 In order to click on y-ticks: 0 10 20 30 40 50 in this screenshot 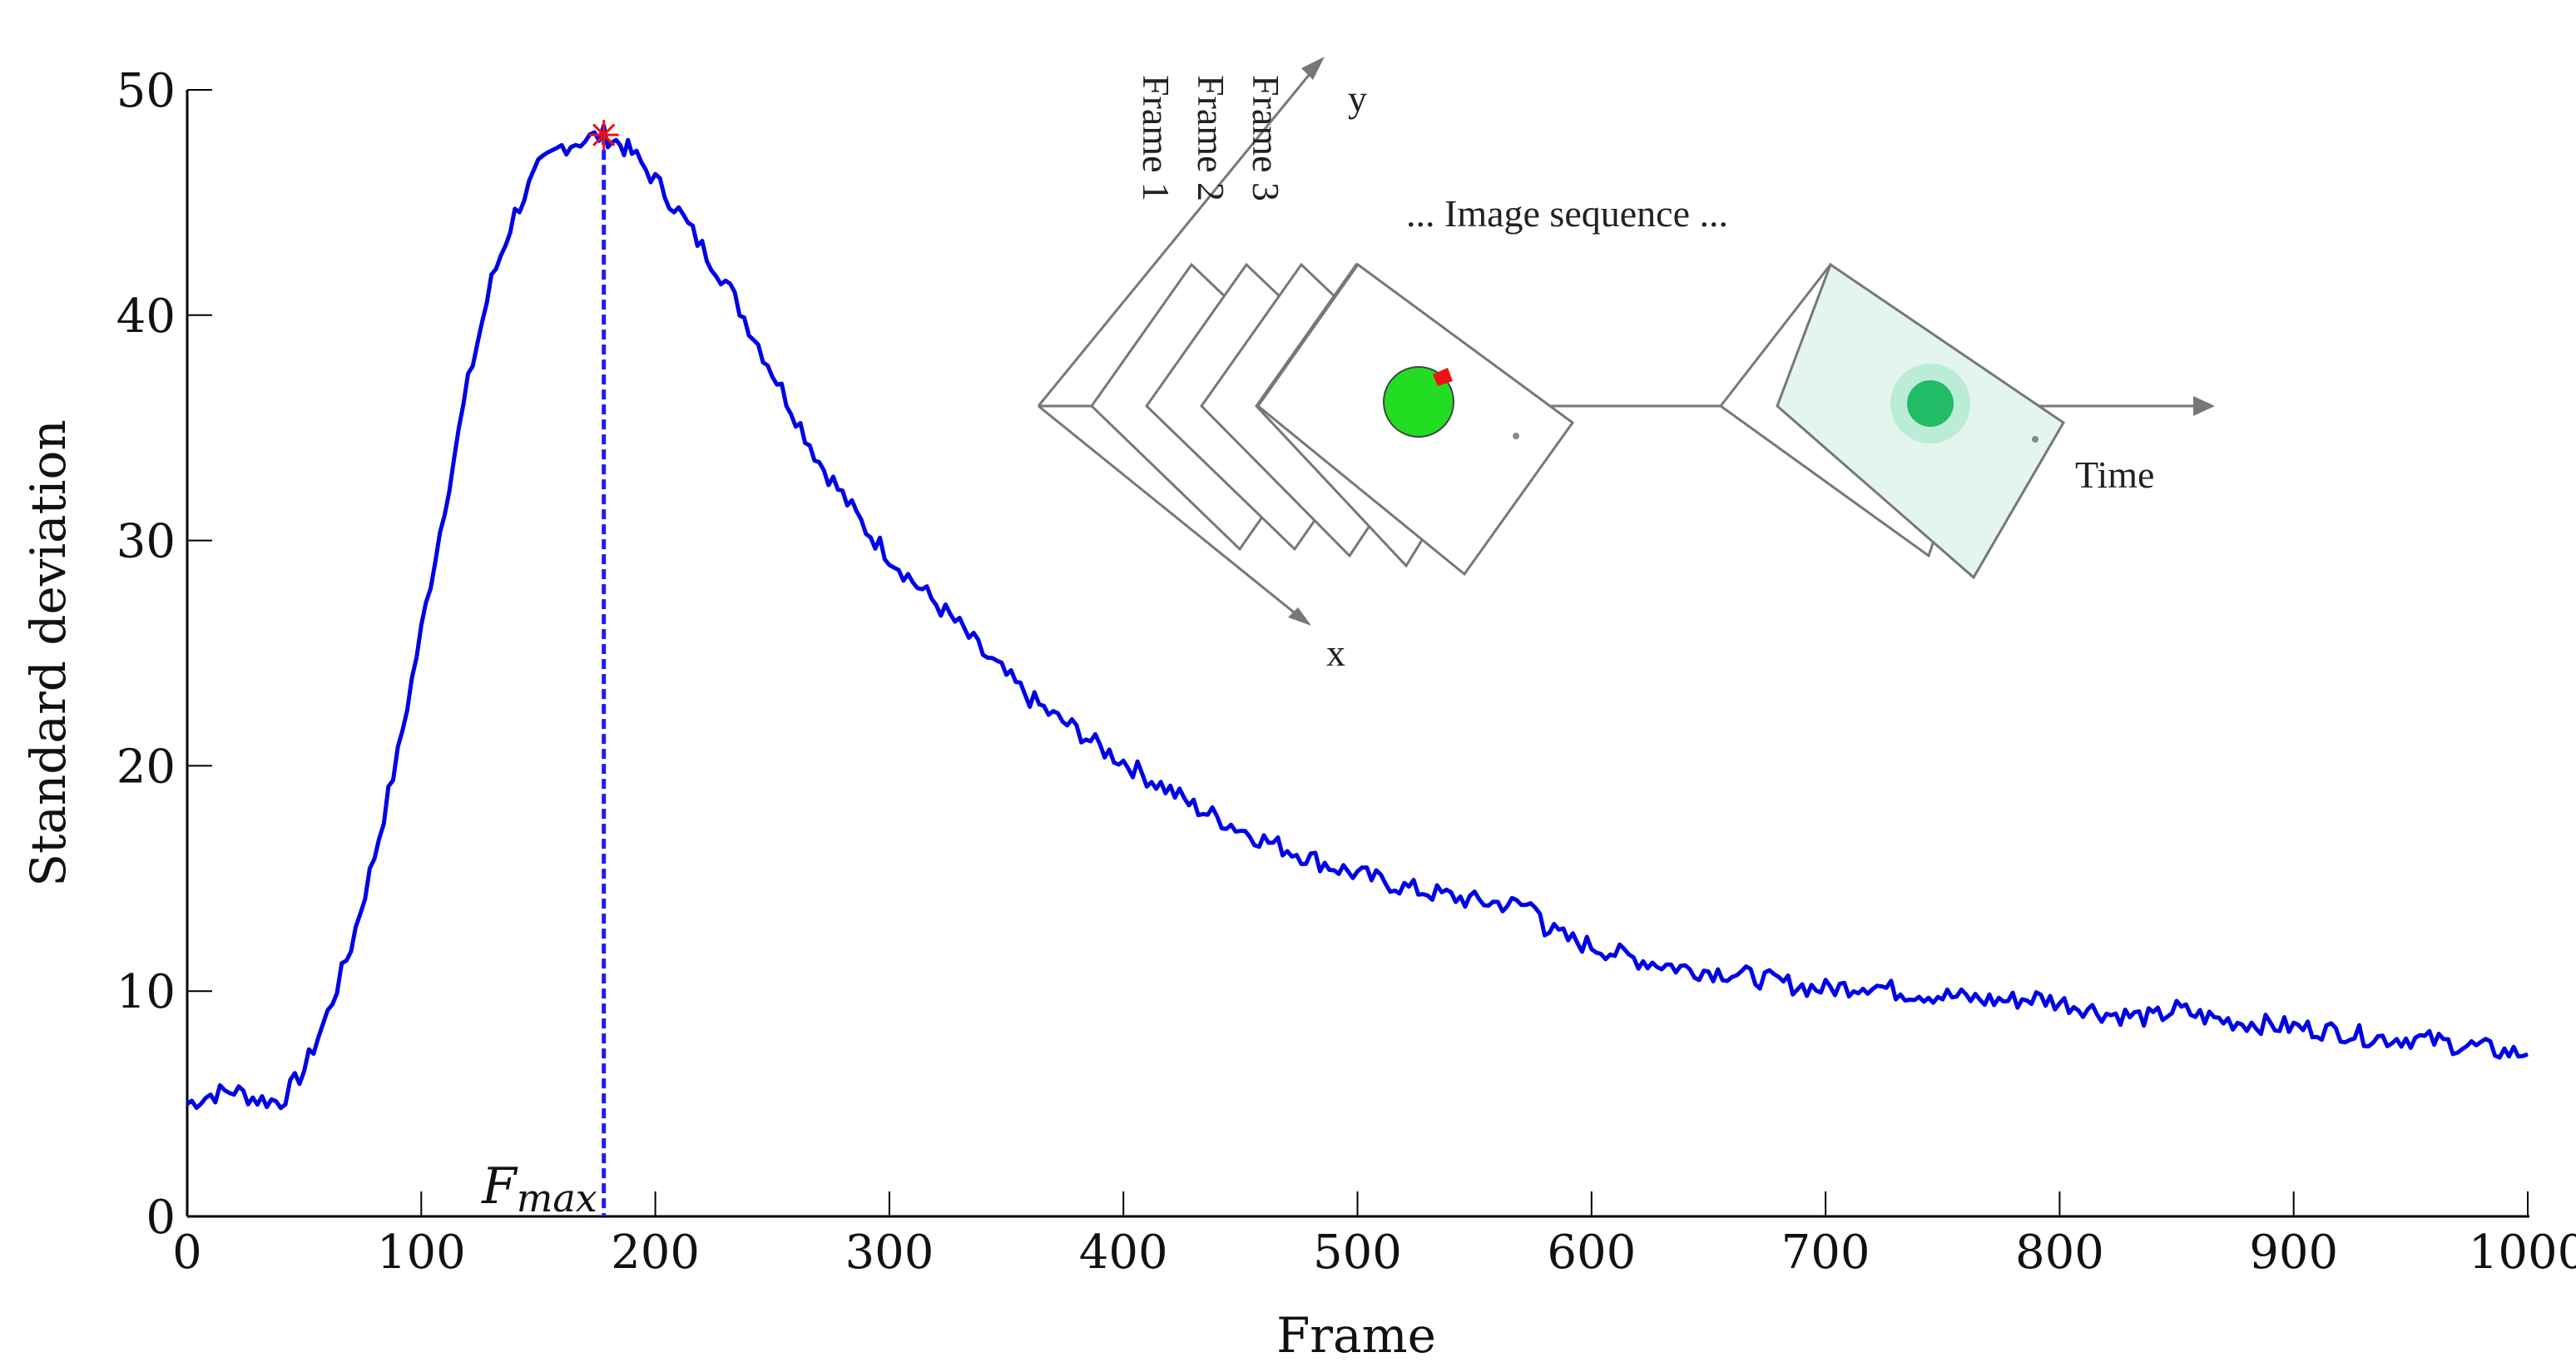, I will do `click(164, 654)`.